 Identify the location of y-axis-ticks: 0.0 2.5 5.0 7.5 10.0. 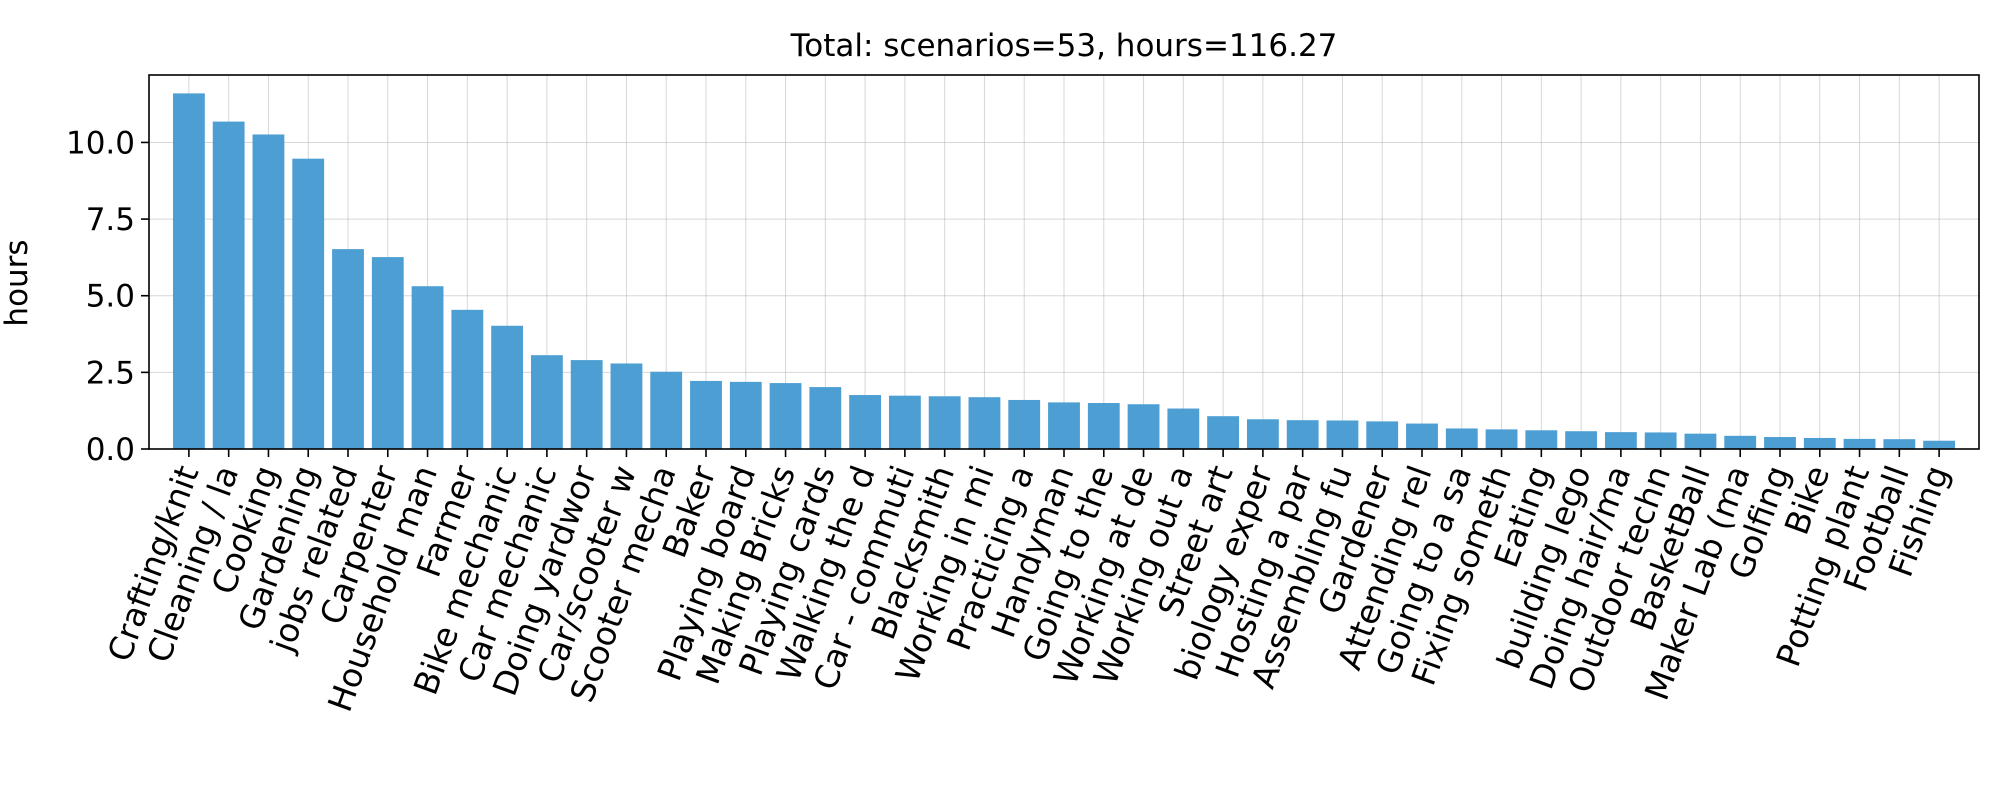
(107, 296).